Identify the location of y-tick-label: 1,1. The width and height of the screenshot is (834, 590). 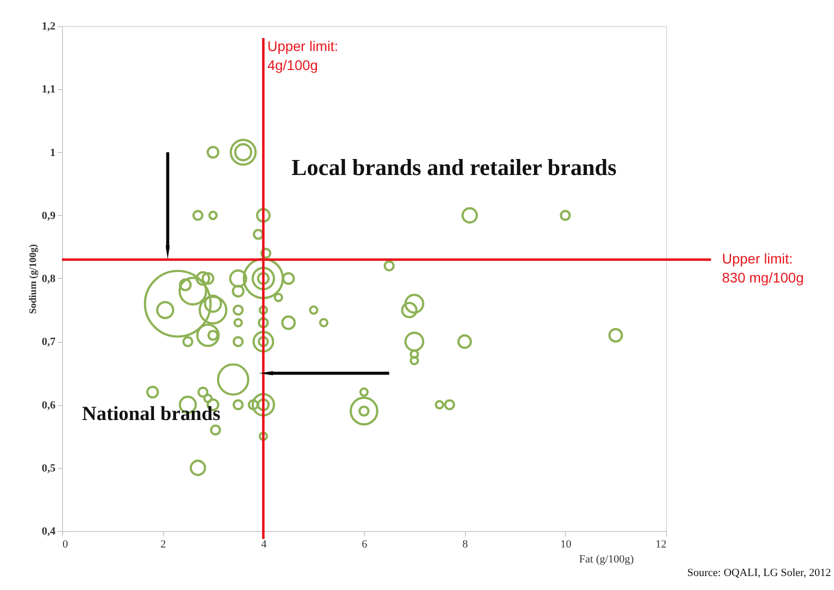
(49, 90).